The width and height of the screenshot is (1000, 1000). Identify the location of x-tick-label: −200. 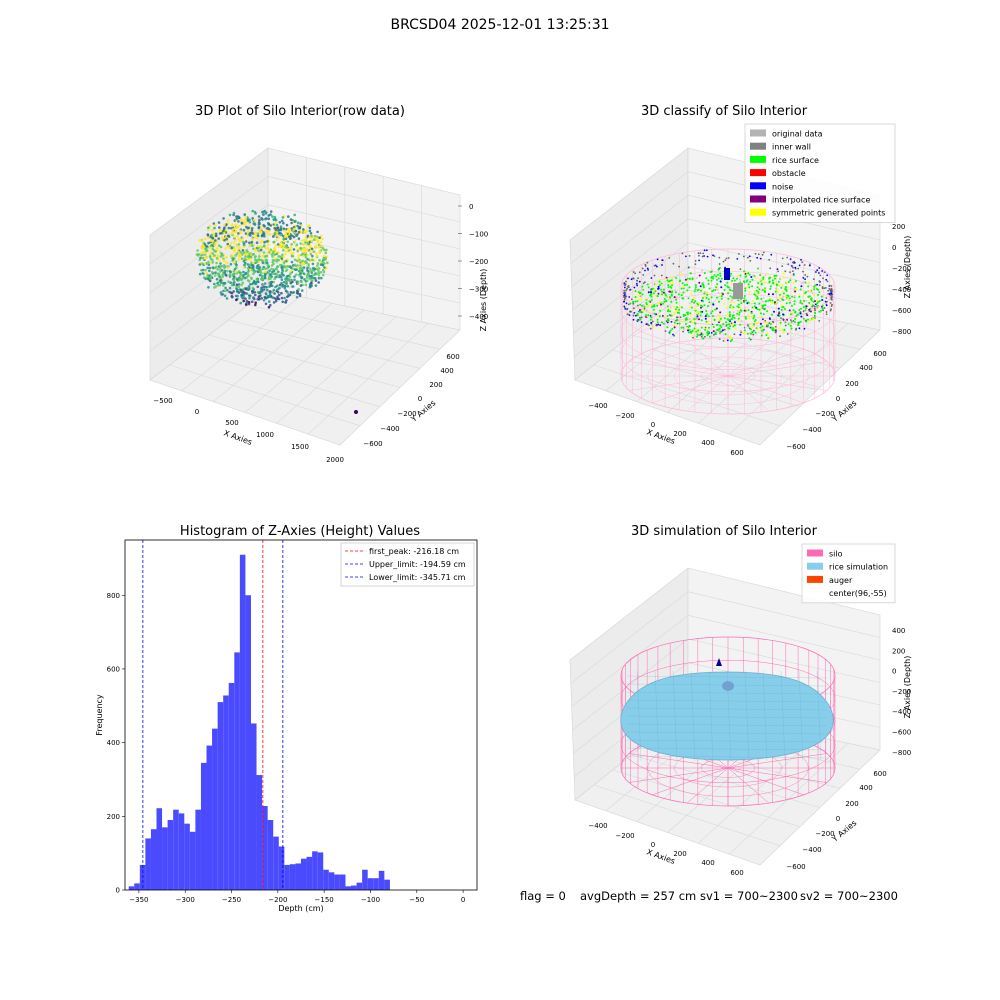
(277, 900).